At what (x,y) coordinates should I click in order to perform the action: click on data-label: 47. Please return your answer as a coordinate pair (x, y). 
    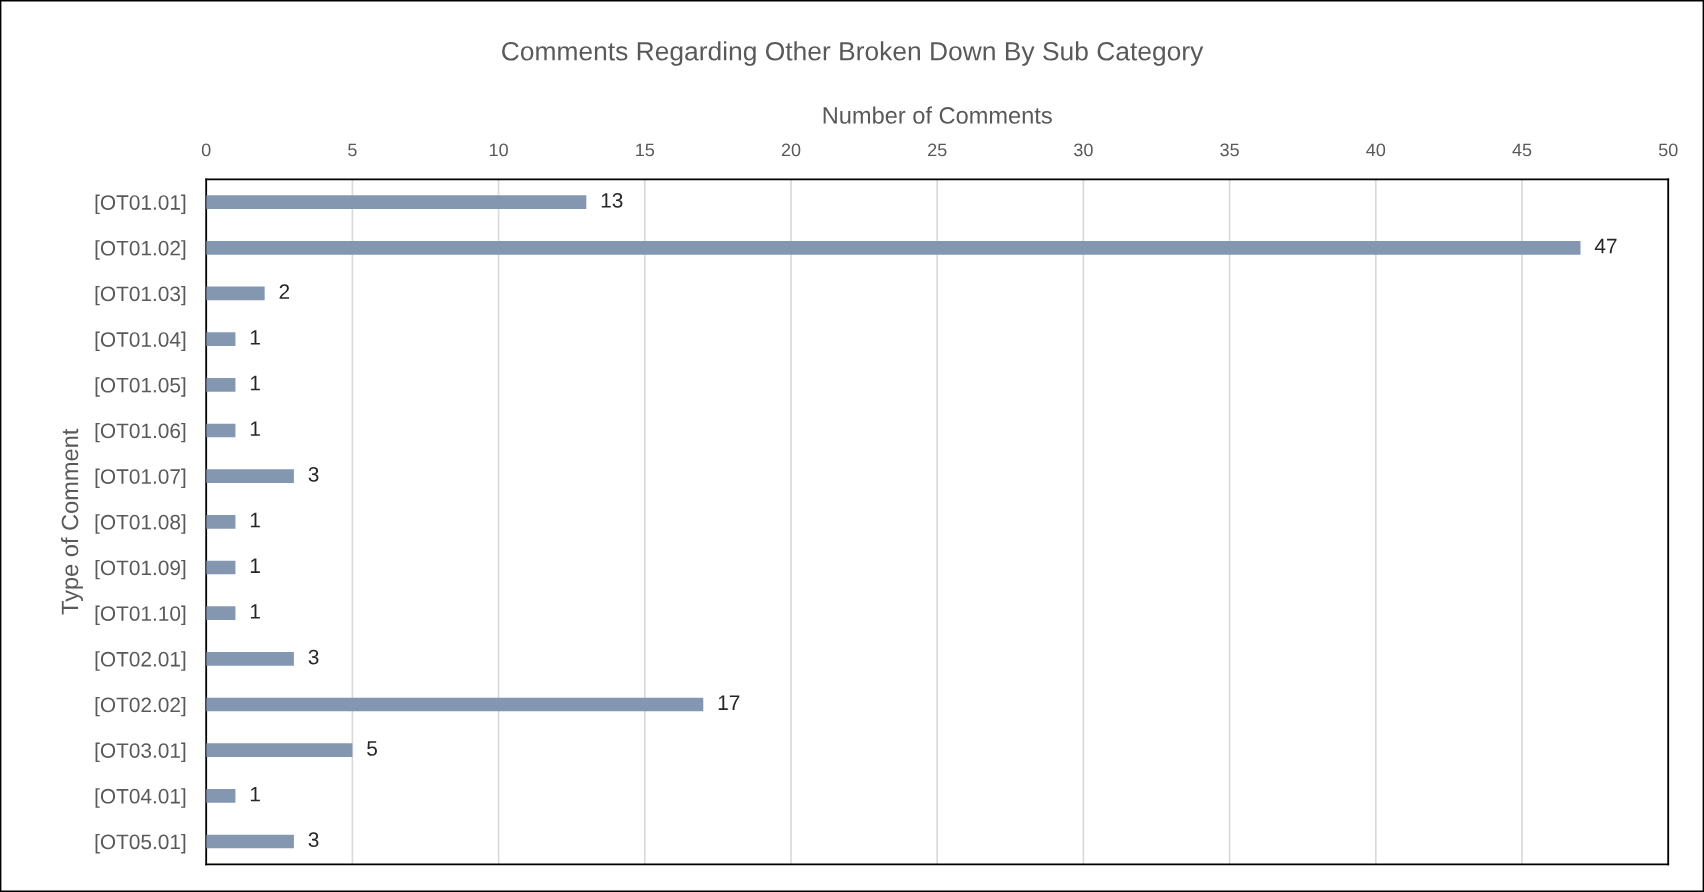
    Looking at the image, I should click on (1605, 246).